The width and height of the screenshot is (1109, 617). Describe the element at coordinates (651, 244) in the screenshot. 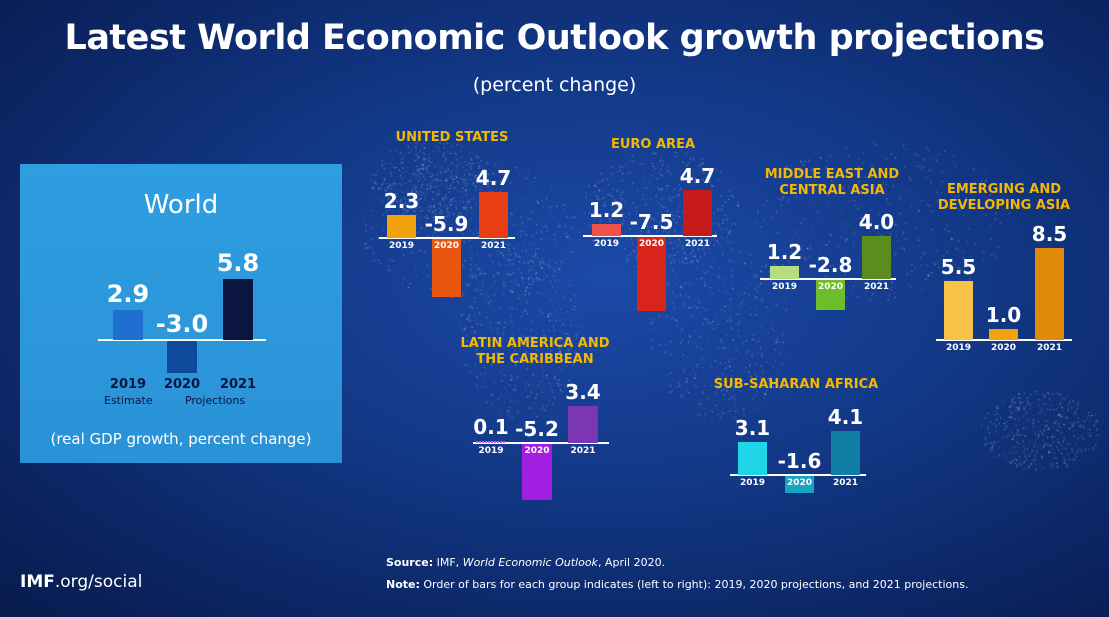

I see `year-label-ea-2020: 2020` at that location.